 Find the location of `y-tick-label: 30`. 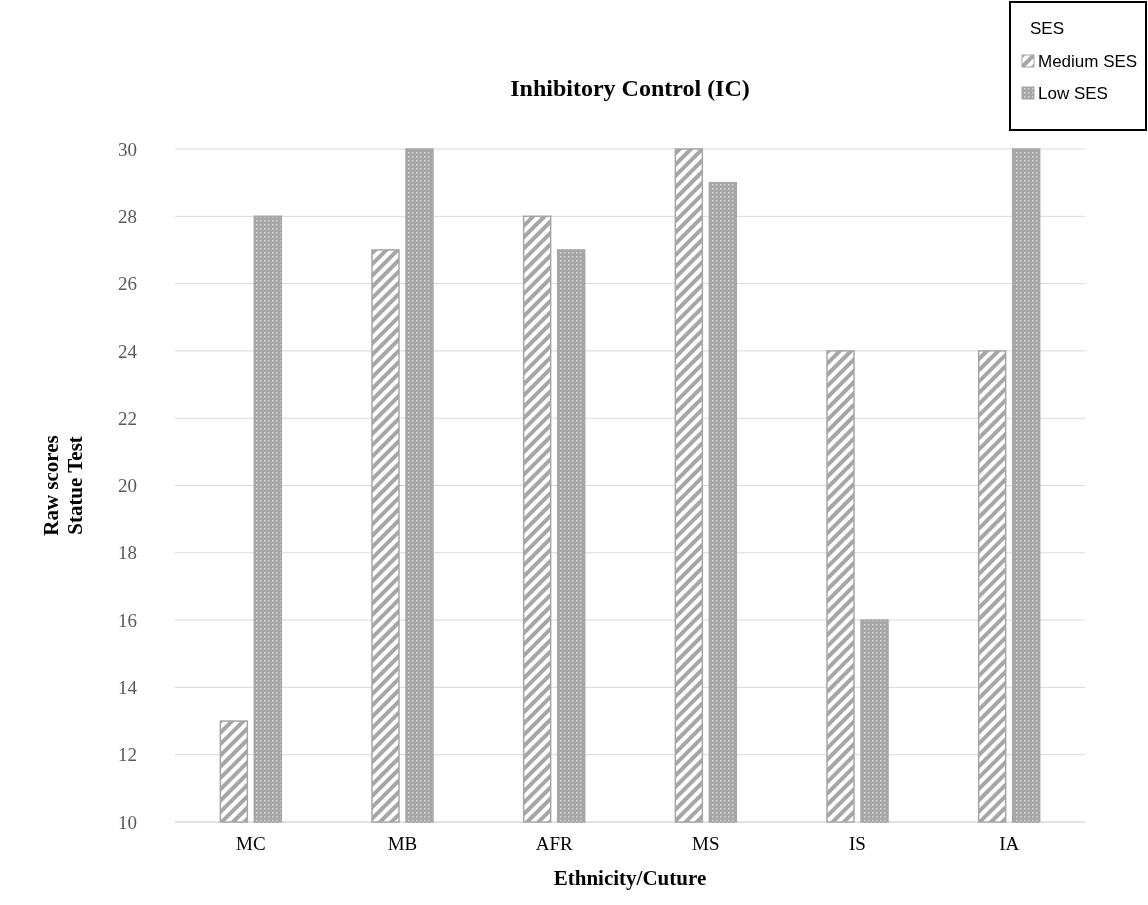

y-tick-label: 30 is located at coordinates (127, 149).